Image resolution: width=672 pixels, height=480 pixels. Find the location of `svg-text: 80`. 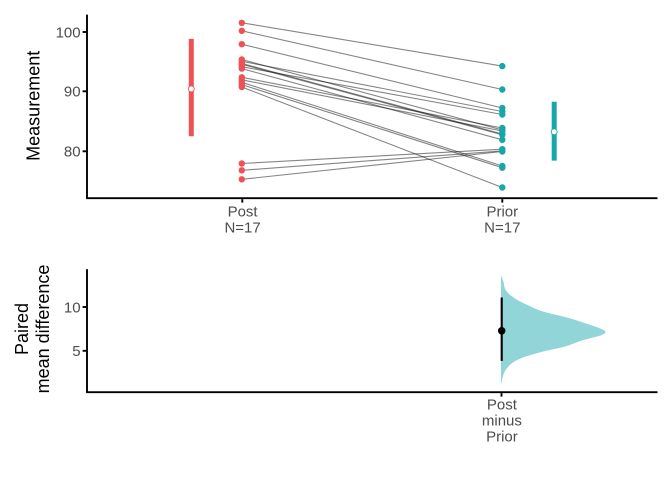

svg-text: 80 is located at coordinates (72, 152).